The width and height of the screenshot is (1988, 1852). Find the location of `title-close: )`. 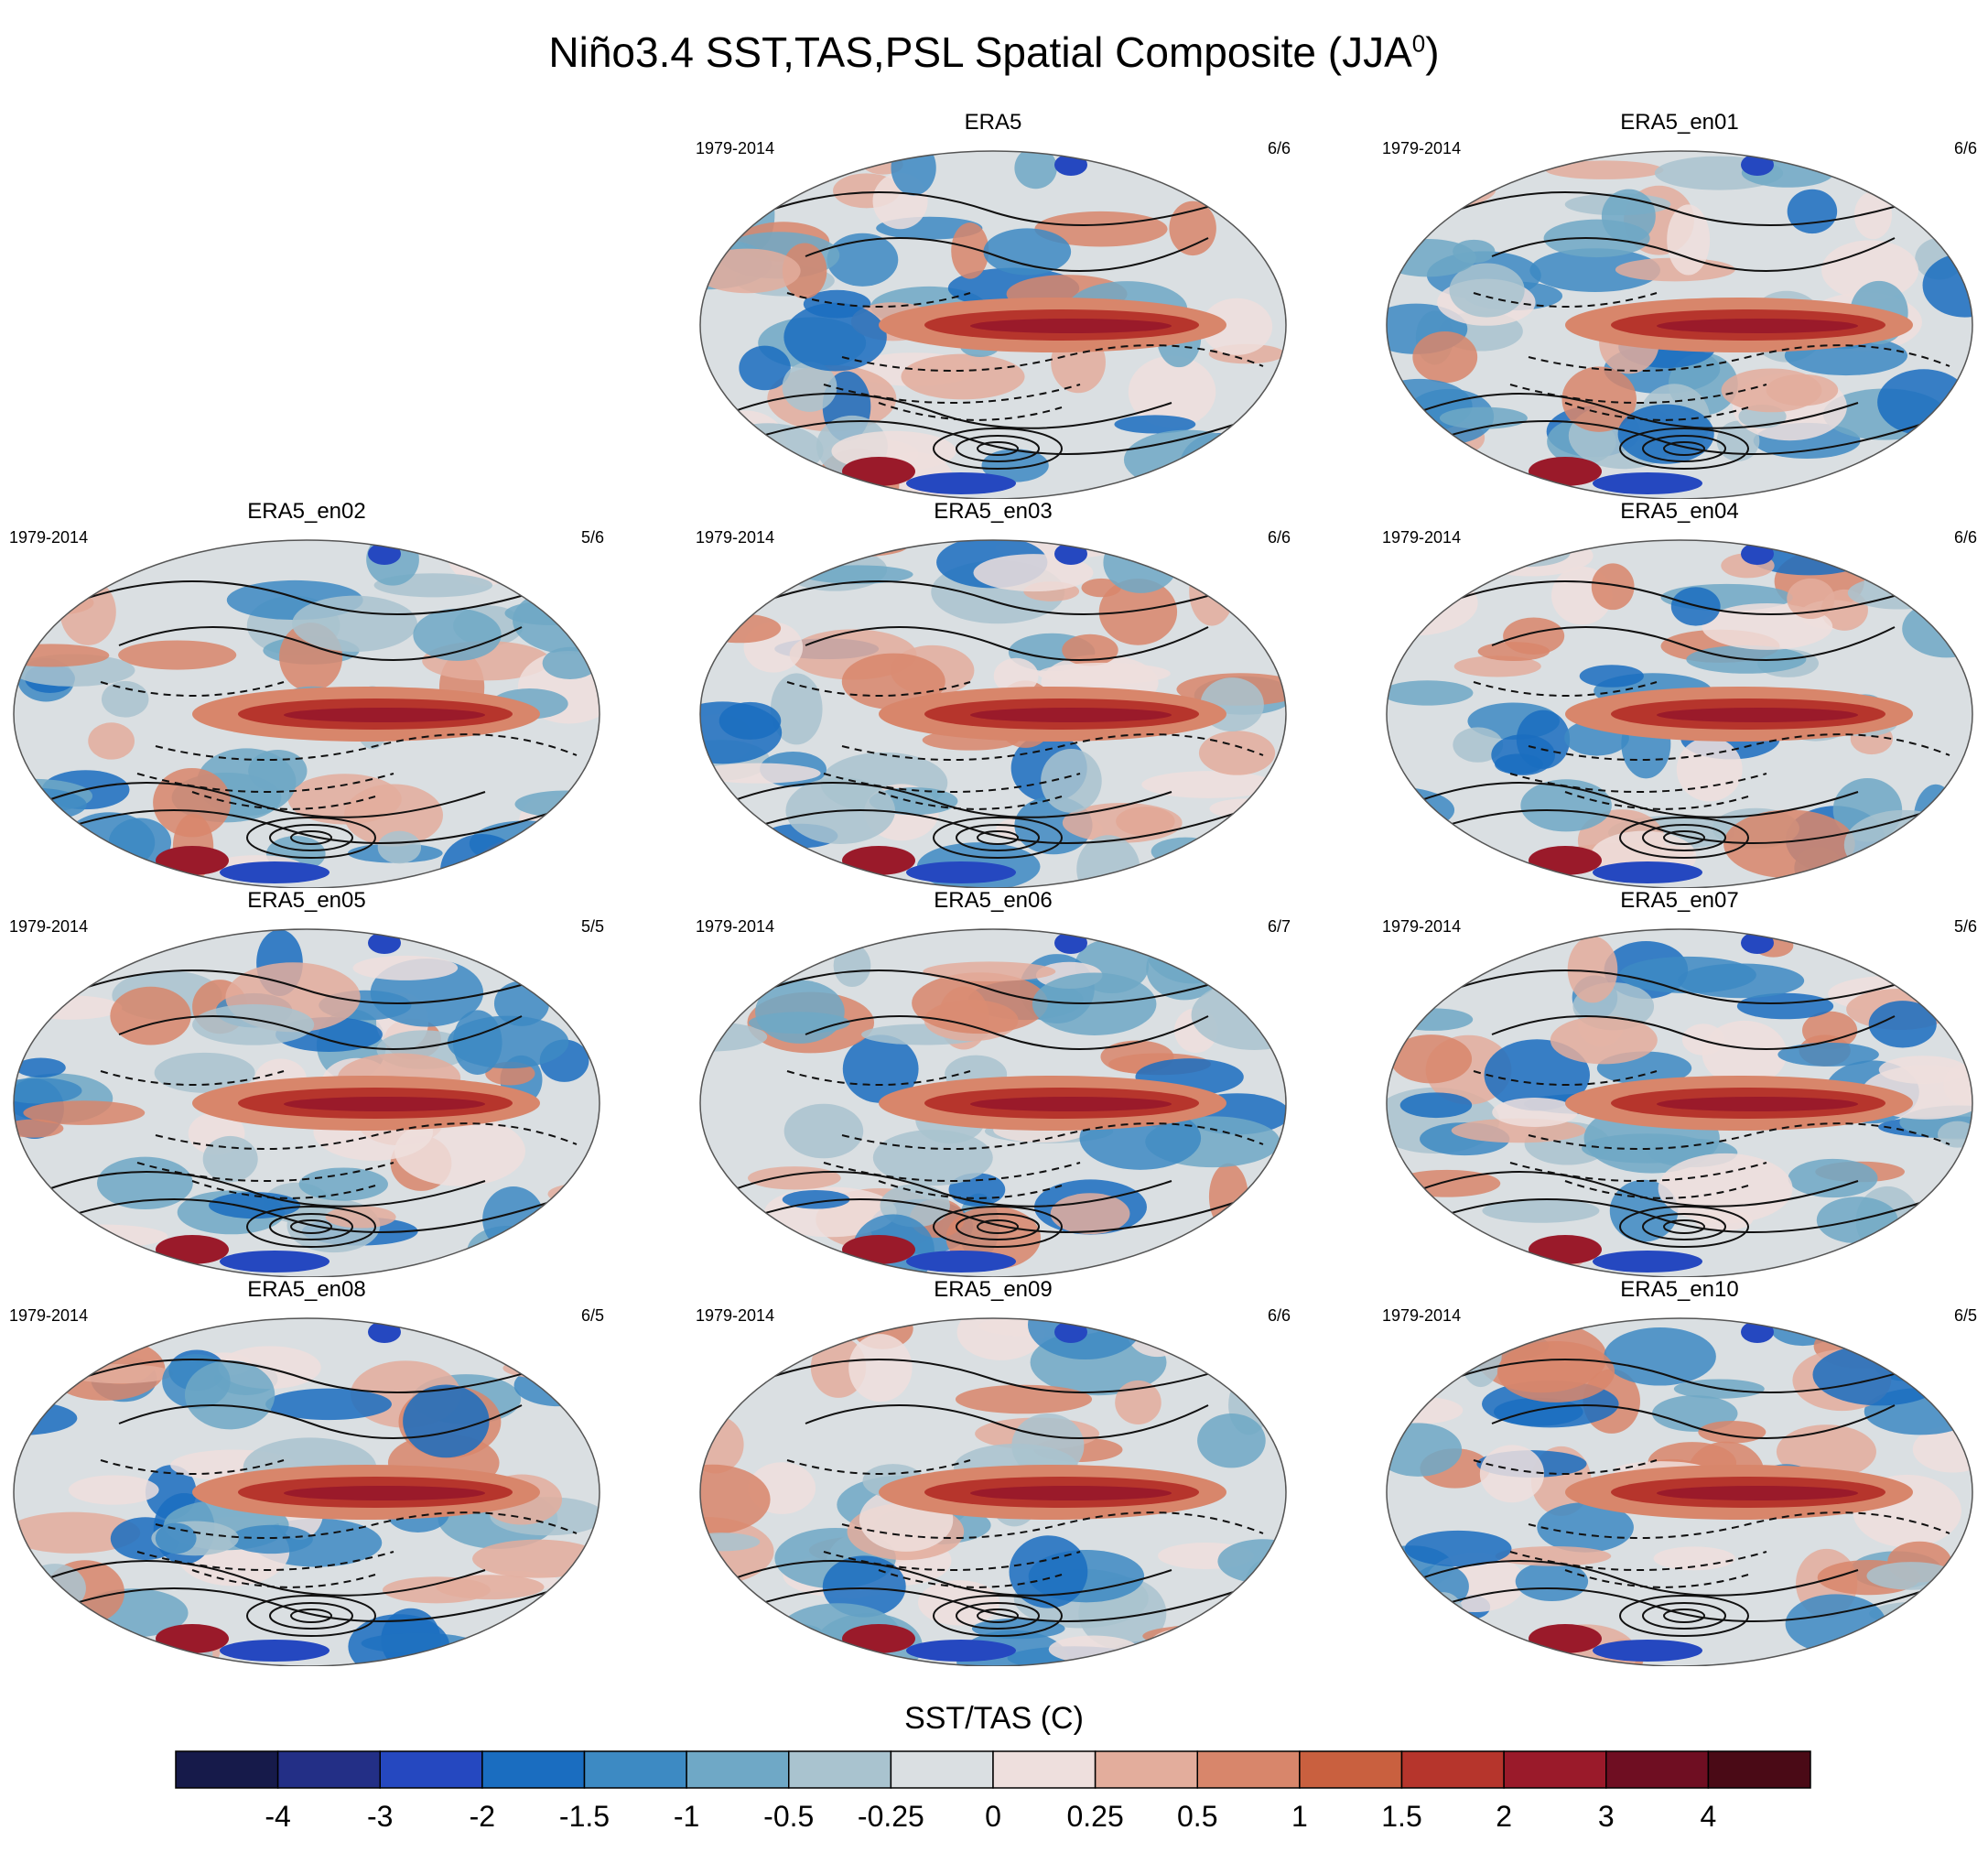

title-close: ) is located at coordinates (1432, 52).